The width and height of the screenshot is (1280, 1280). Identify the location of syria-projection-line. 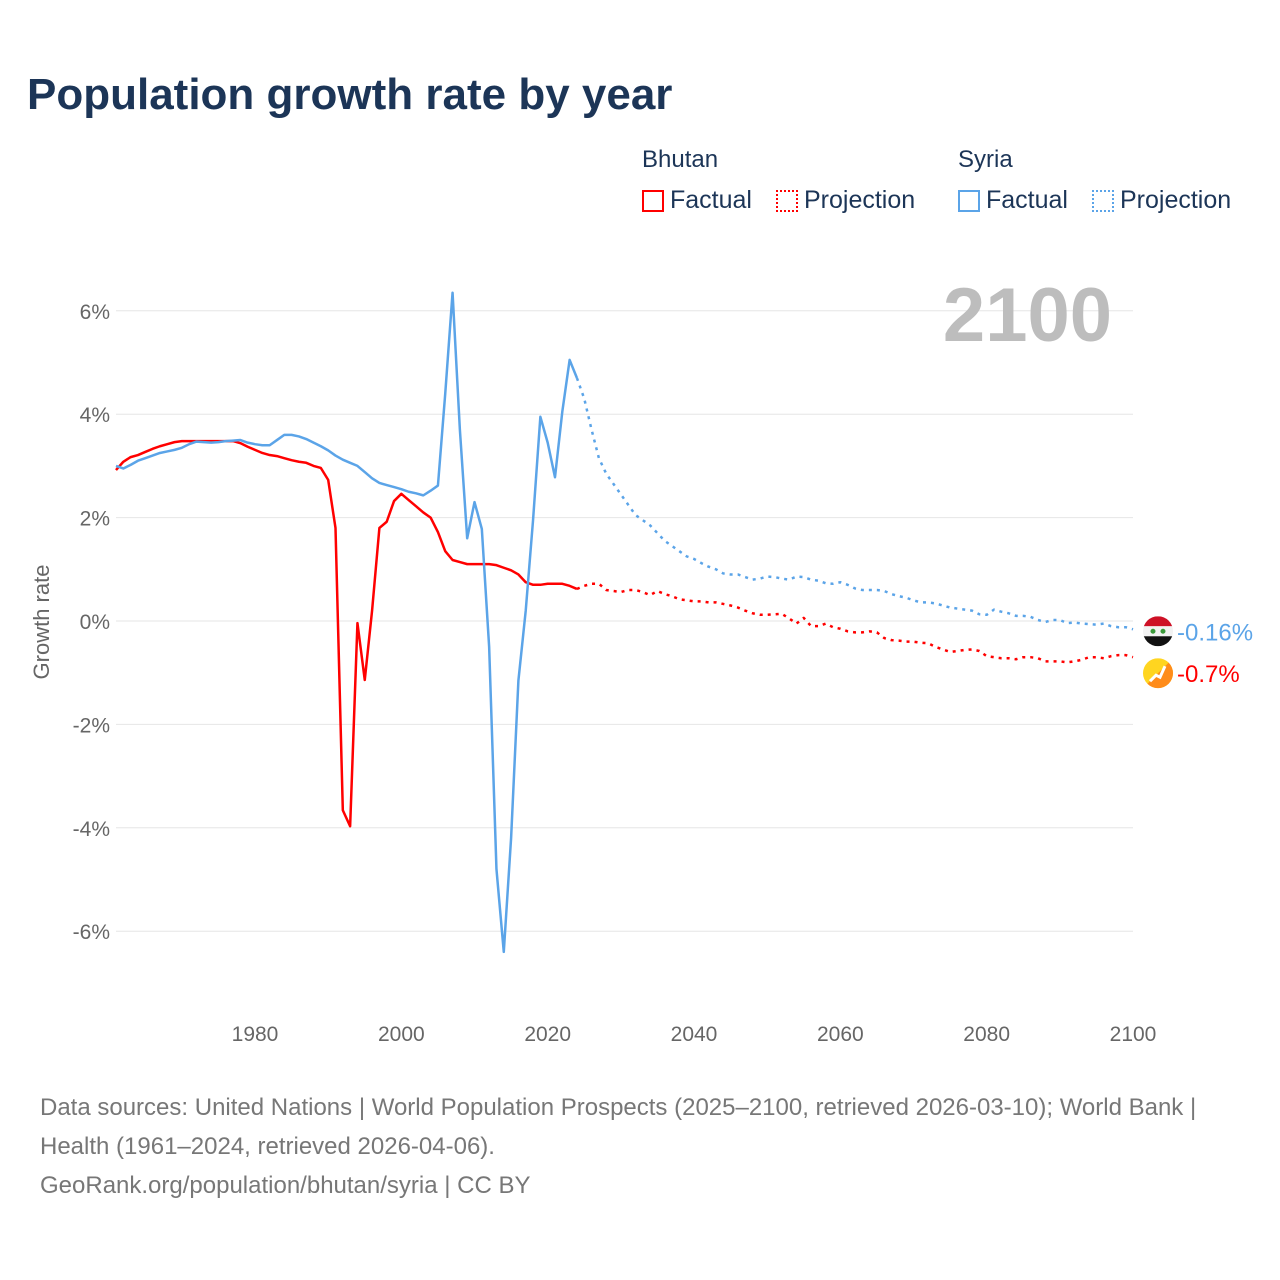
(854, 504).